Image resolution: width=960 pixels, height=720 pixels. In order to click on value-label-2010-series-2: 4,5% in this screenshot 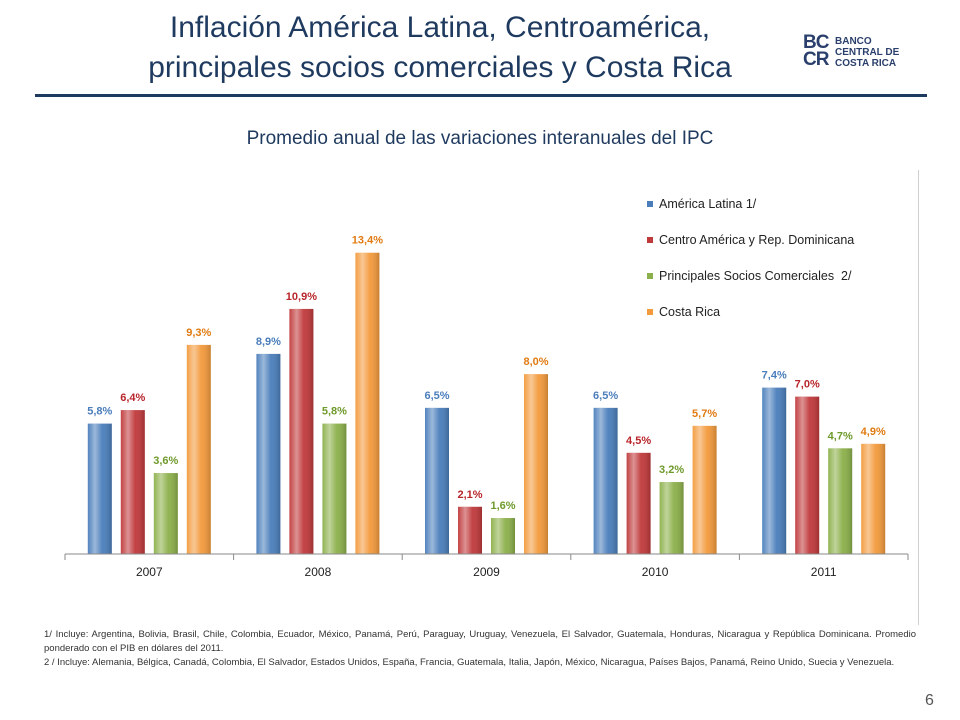, I will do `click(638, 441)`.